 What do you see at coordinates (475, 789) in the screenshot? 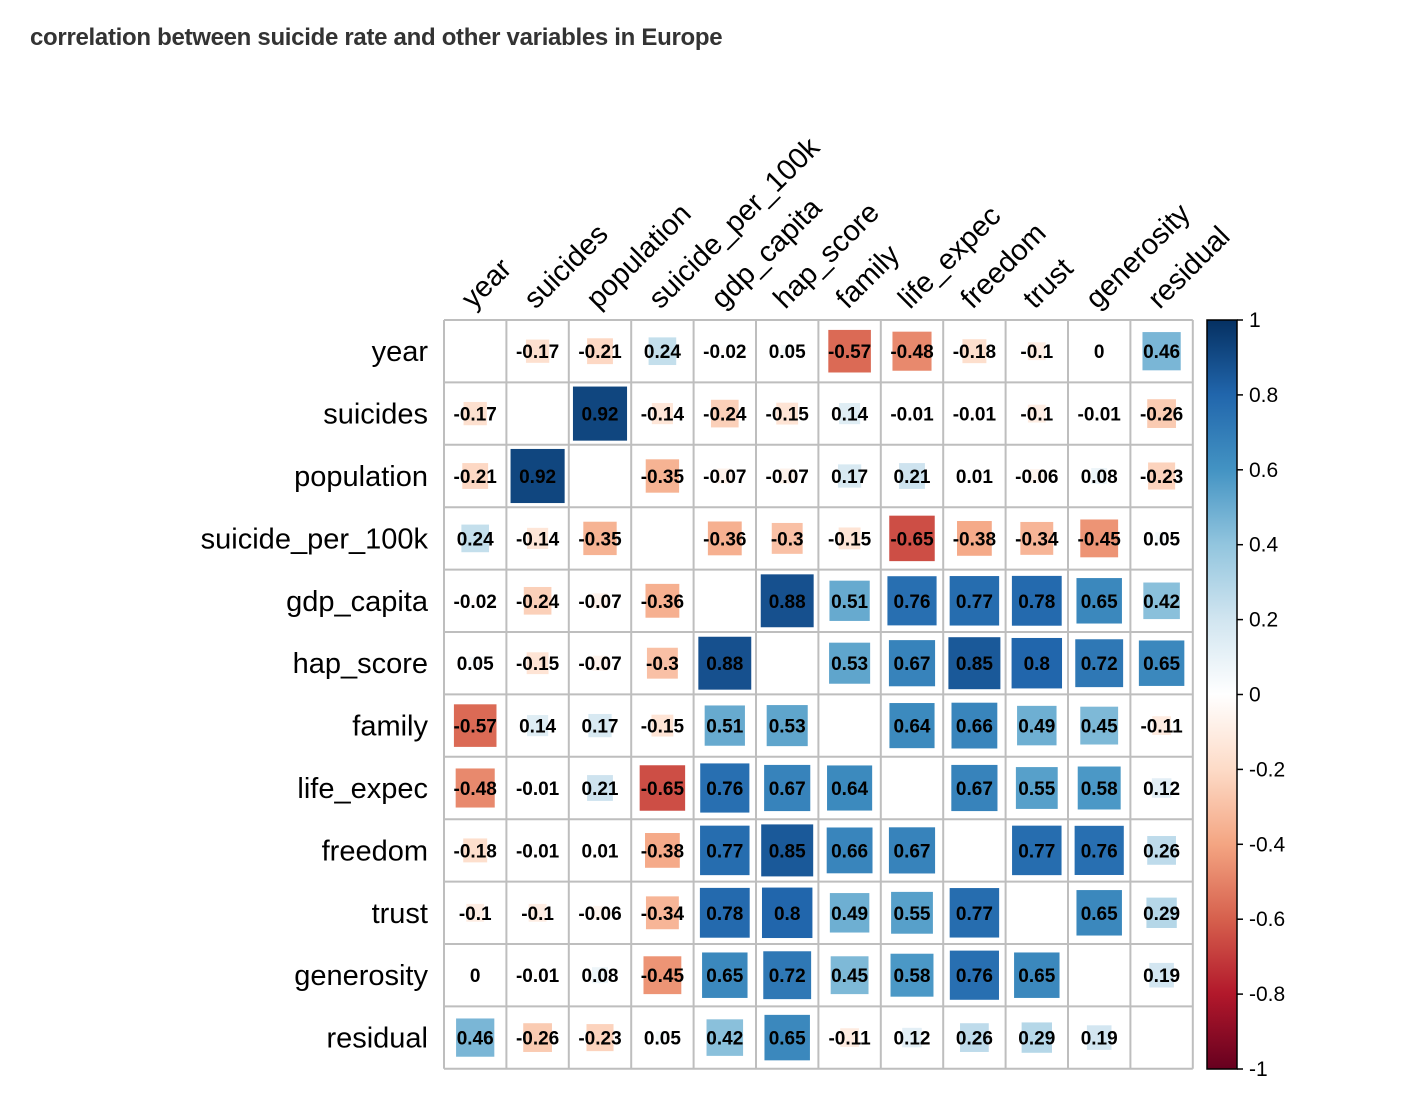
I see `heatmap-cell-value: -0.48` at bounding box center [475, 789].